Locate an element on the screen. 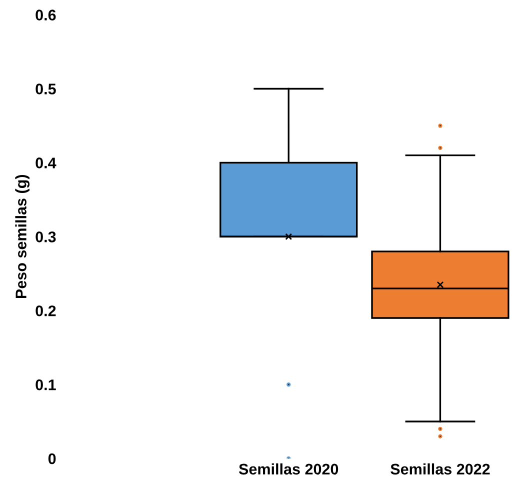  y-axis-title: Peso semillas (g) is located at coordinates (22, 236).